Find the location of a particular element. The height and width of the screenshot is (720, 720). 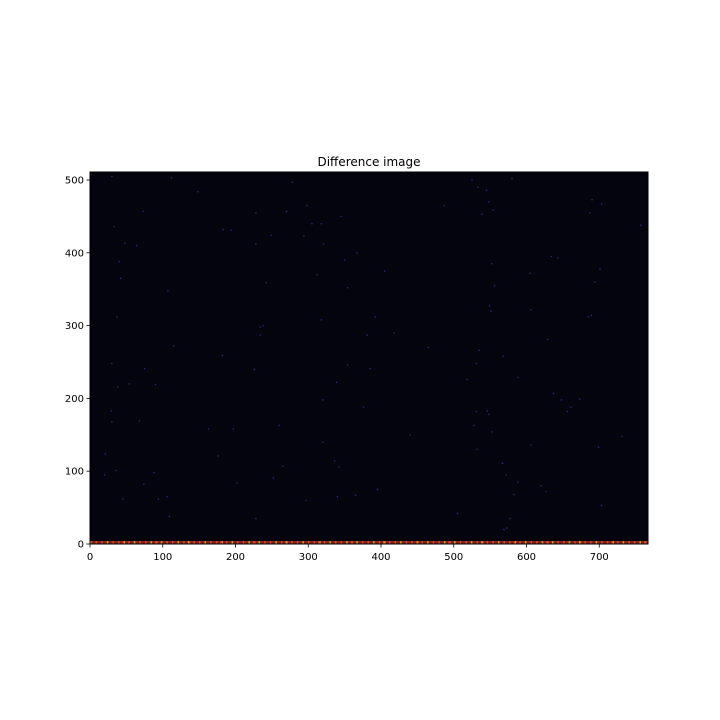

x-axis: 0 100 200 300 400 500 600 700 is located at coordinates (348, 553).